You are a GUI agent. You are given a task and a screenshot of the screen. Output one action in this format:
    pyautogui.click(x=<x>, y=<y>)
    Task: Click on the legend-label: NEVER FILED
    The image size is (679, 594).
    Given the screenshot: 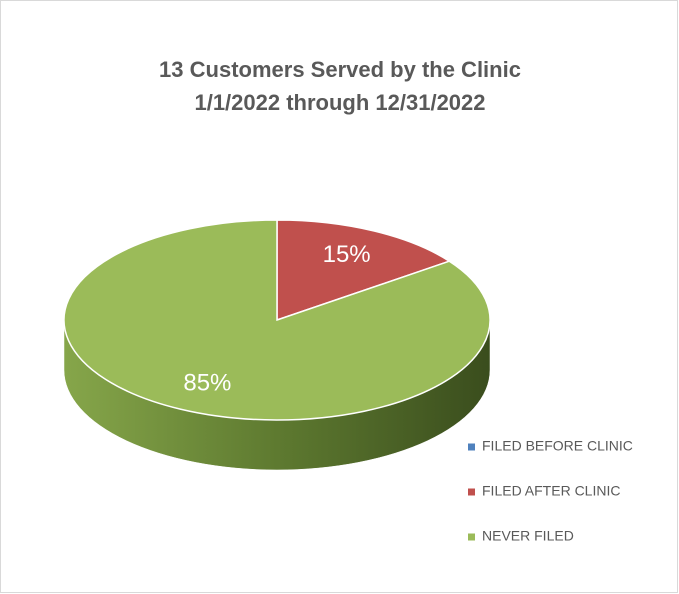 What is the action you would take?
    pyautogui.click(x=528, y=536)
    